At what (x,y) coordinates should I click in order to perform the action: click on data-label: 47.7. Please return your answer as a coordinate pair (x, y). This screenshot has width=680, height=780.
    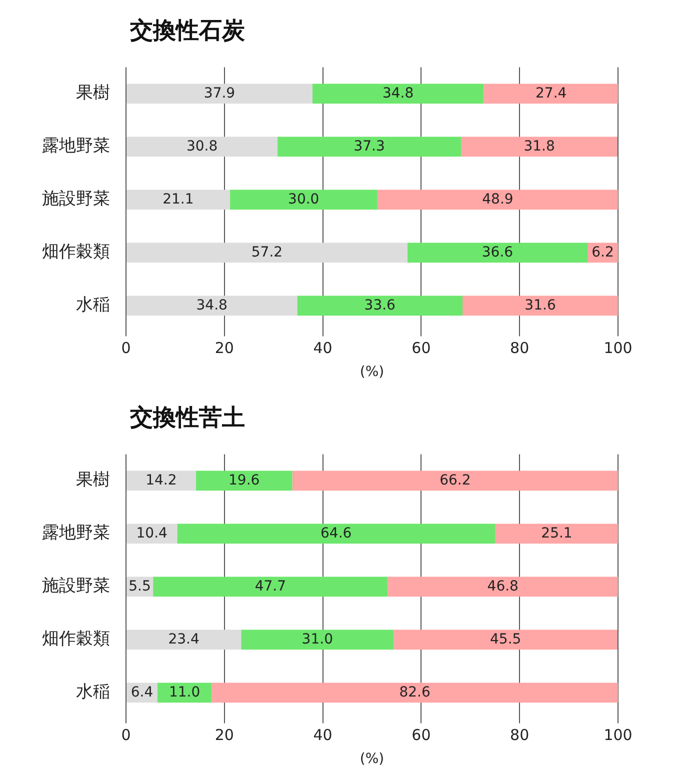
    Looking at the image, I should click on (270, 586).